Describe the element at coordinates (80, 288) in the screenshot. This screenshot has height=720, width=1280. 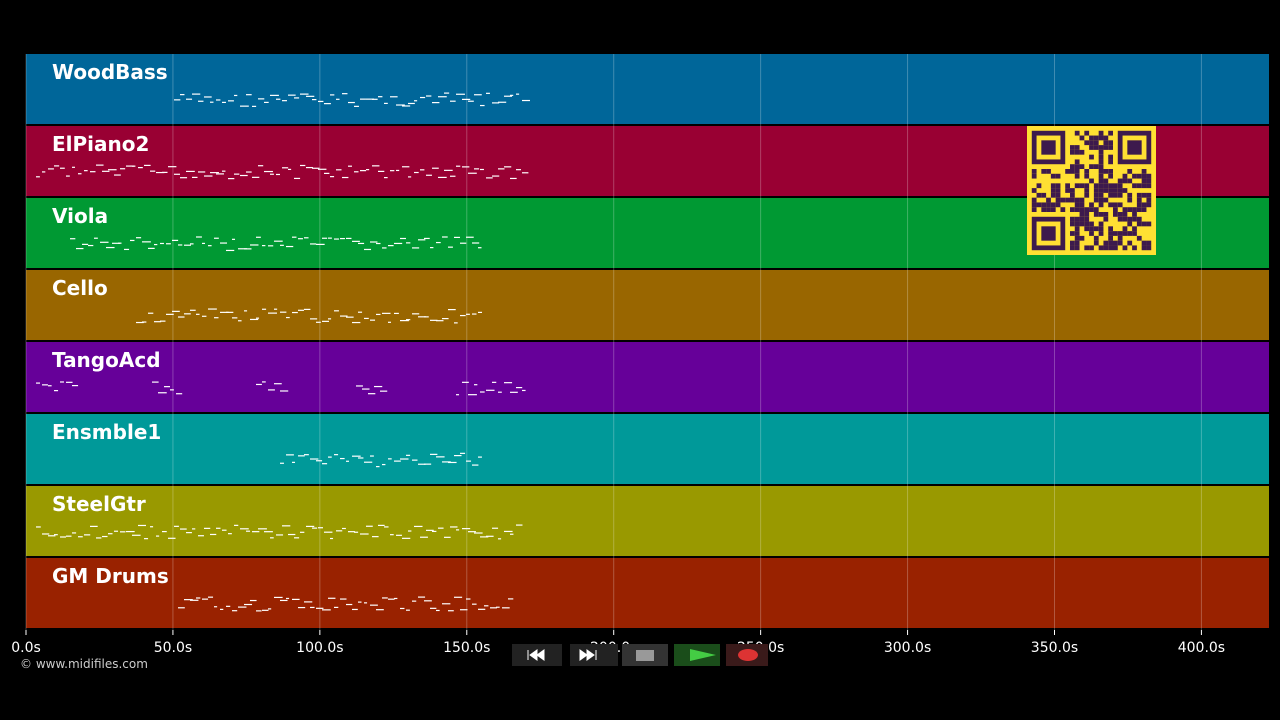
I see `track-name: Cello` at that location.